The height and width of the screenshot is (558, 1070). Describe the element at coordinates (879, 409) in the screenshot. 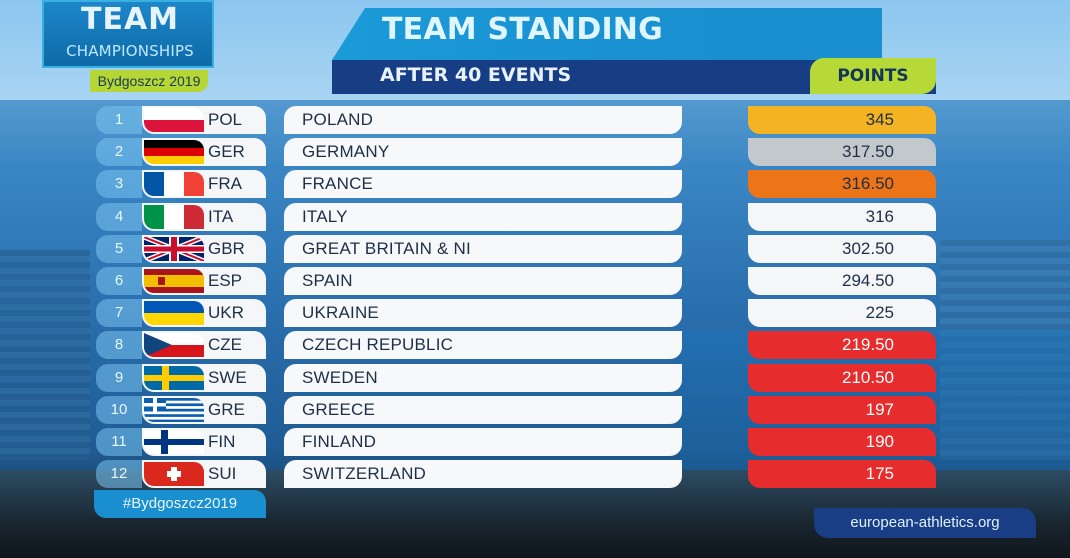

I see `points-value: 197` at that location.